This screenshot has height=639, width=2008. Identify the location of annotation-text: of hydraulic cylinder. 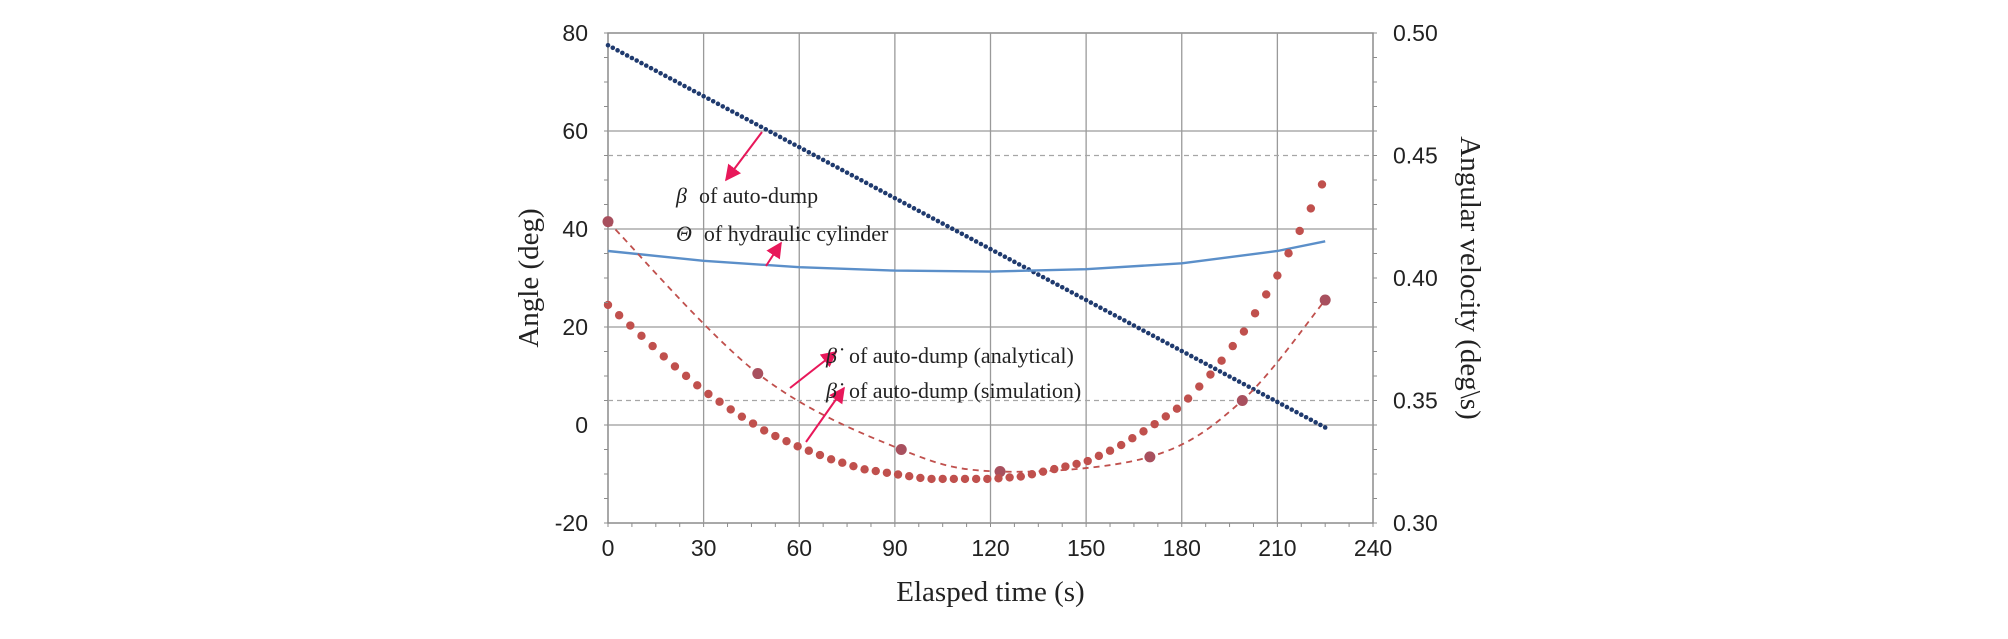
(796, 233).